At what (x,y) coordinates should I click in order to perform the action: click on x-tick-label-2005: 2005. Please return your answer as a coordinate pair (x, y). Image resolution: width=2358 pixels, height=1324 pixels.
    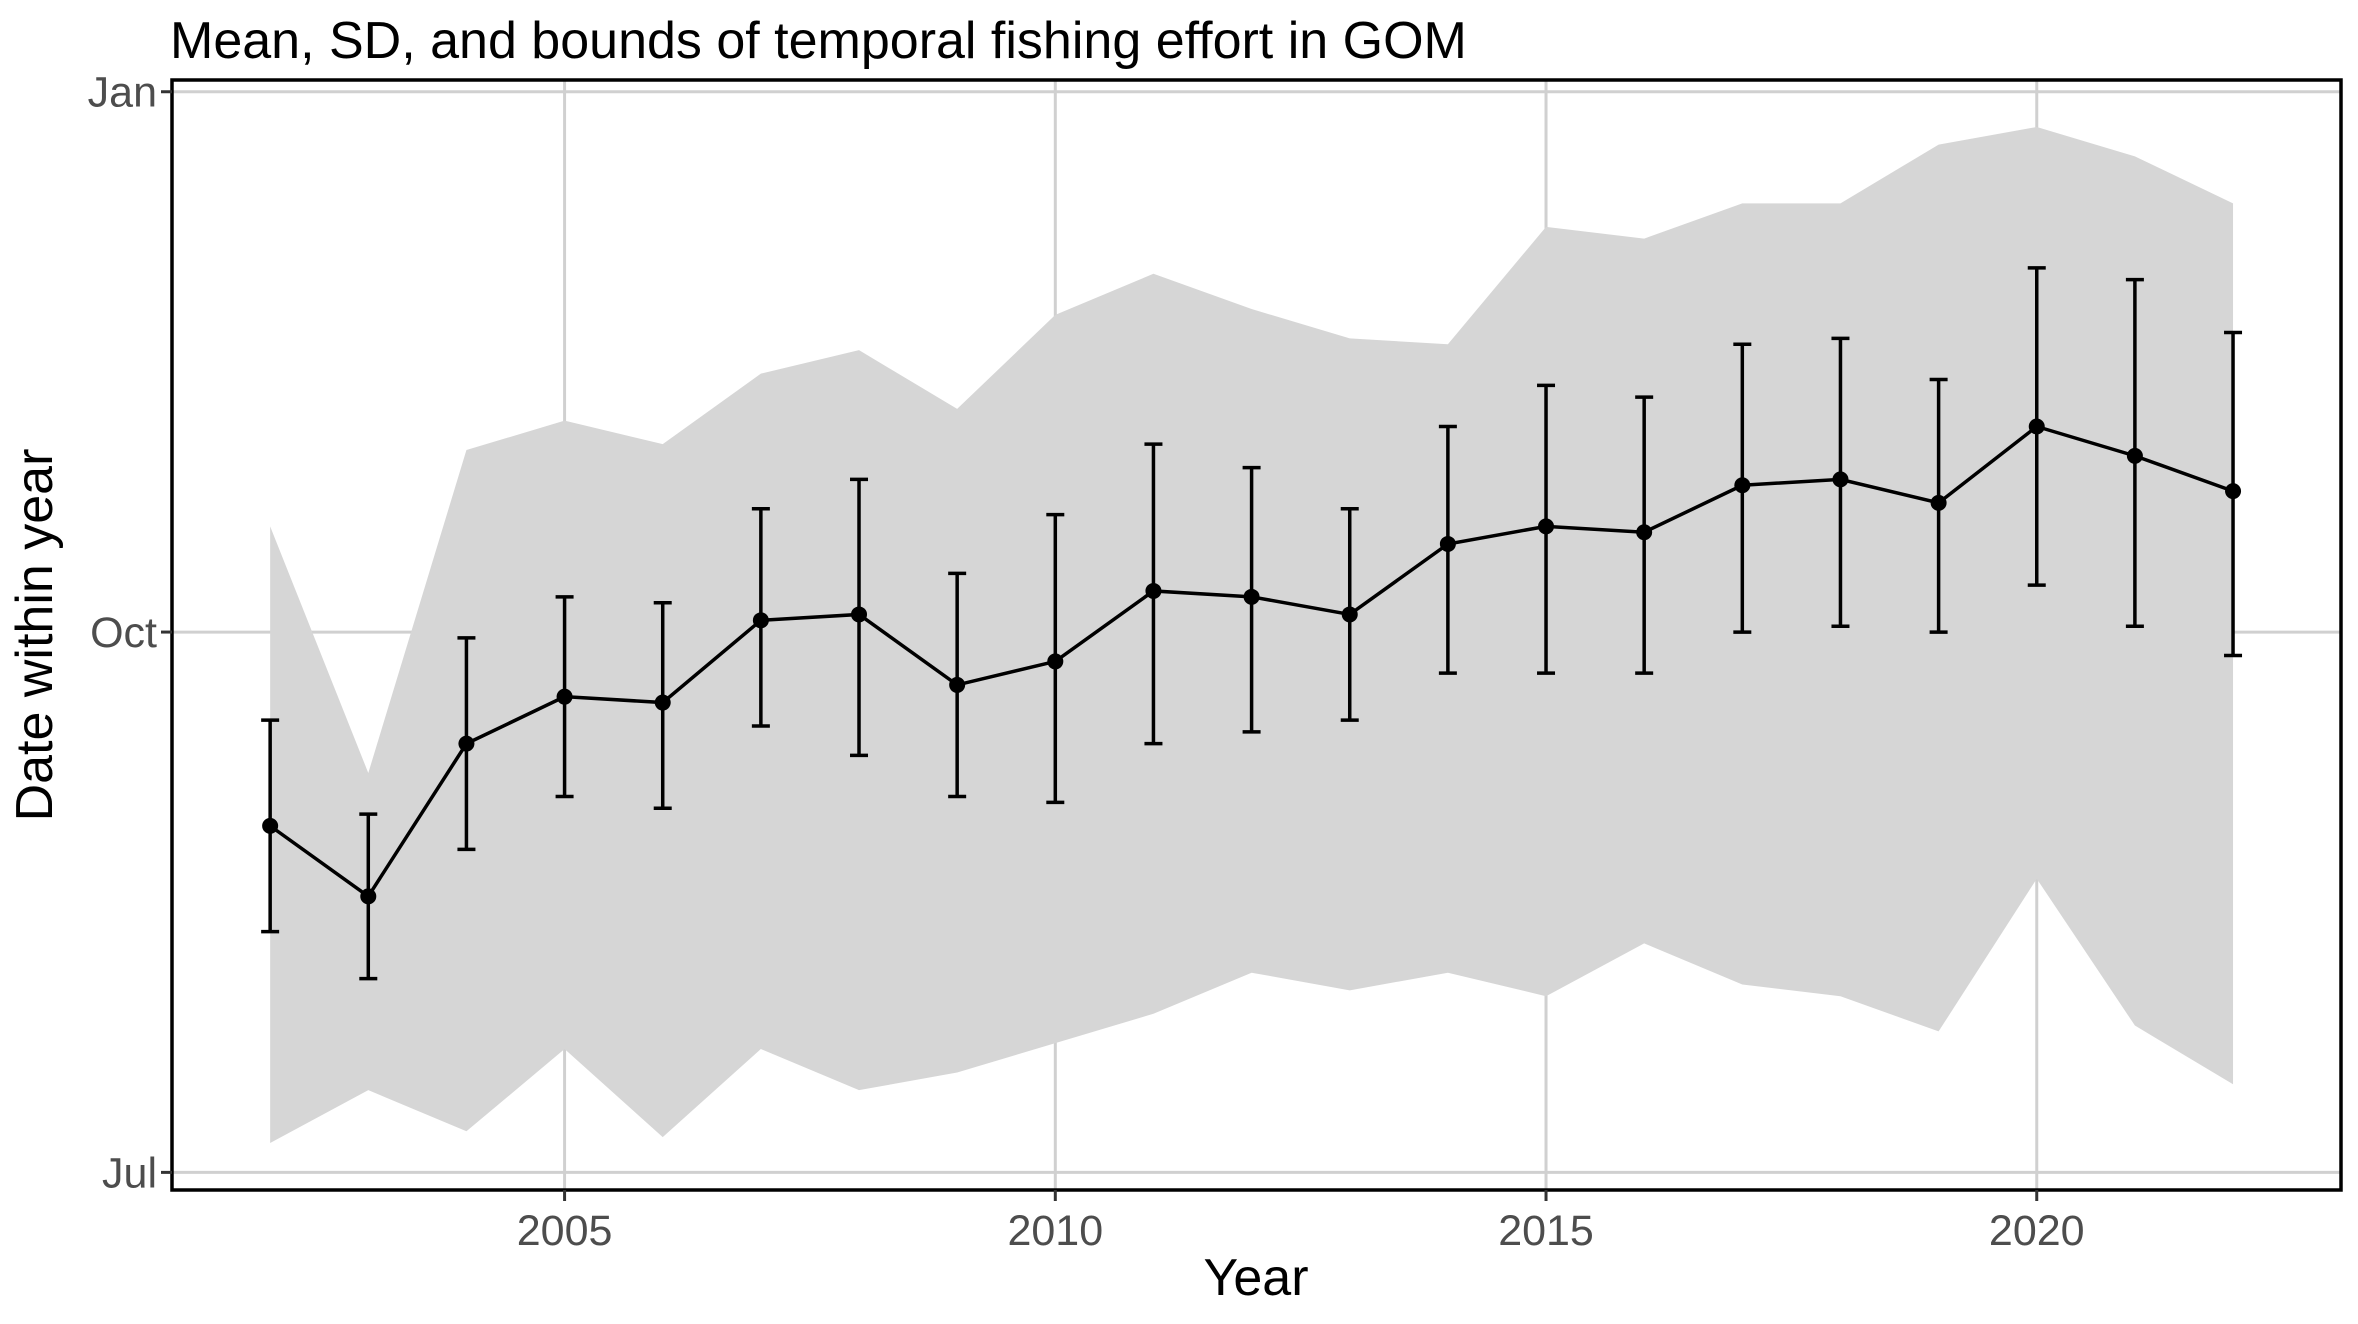
    Looking at the image, I should click on (565, 1231).